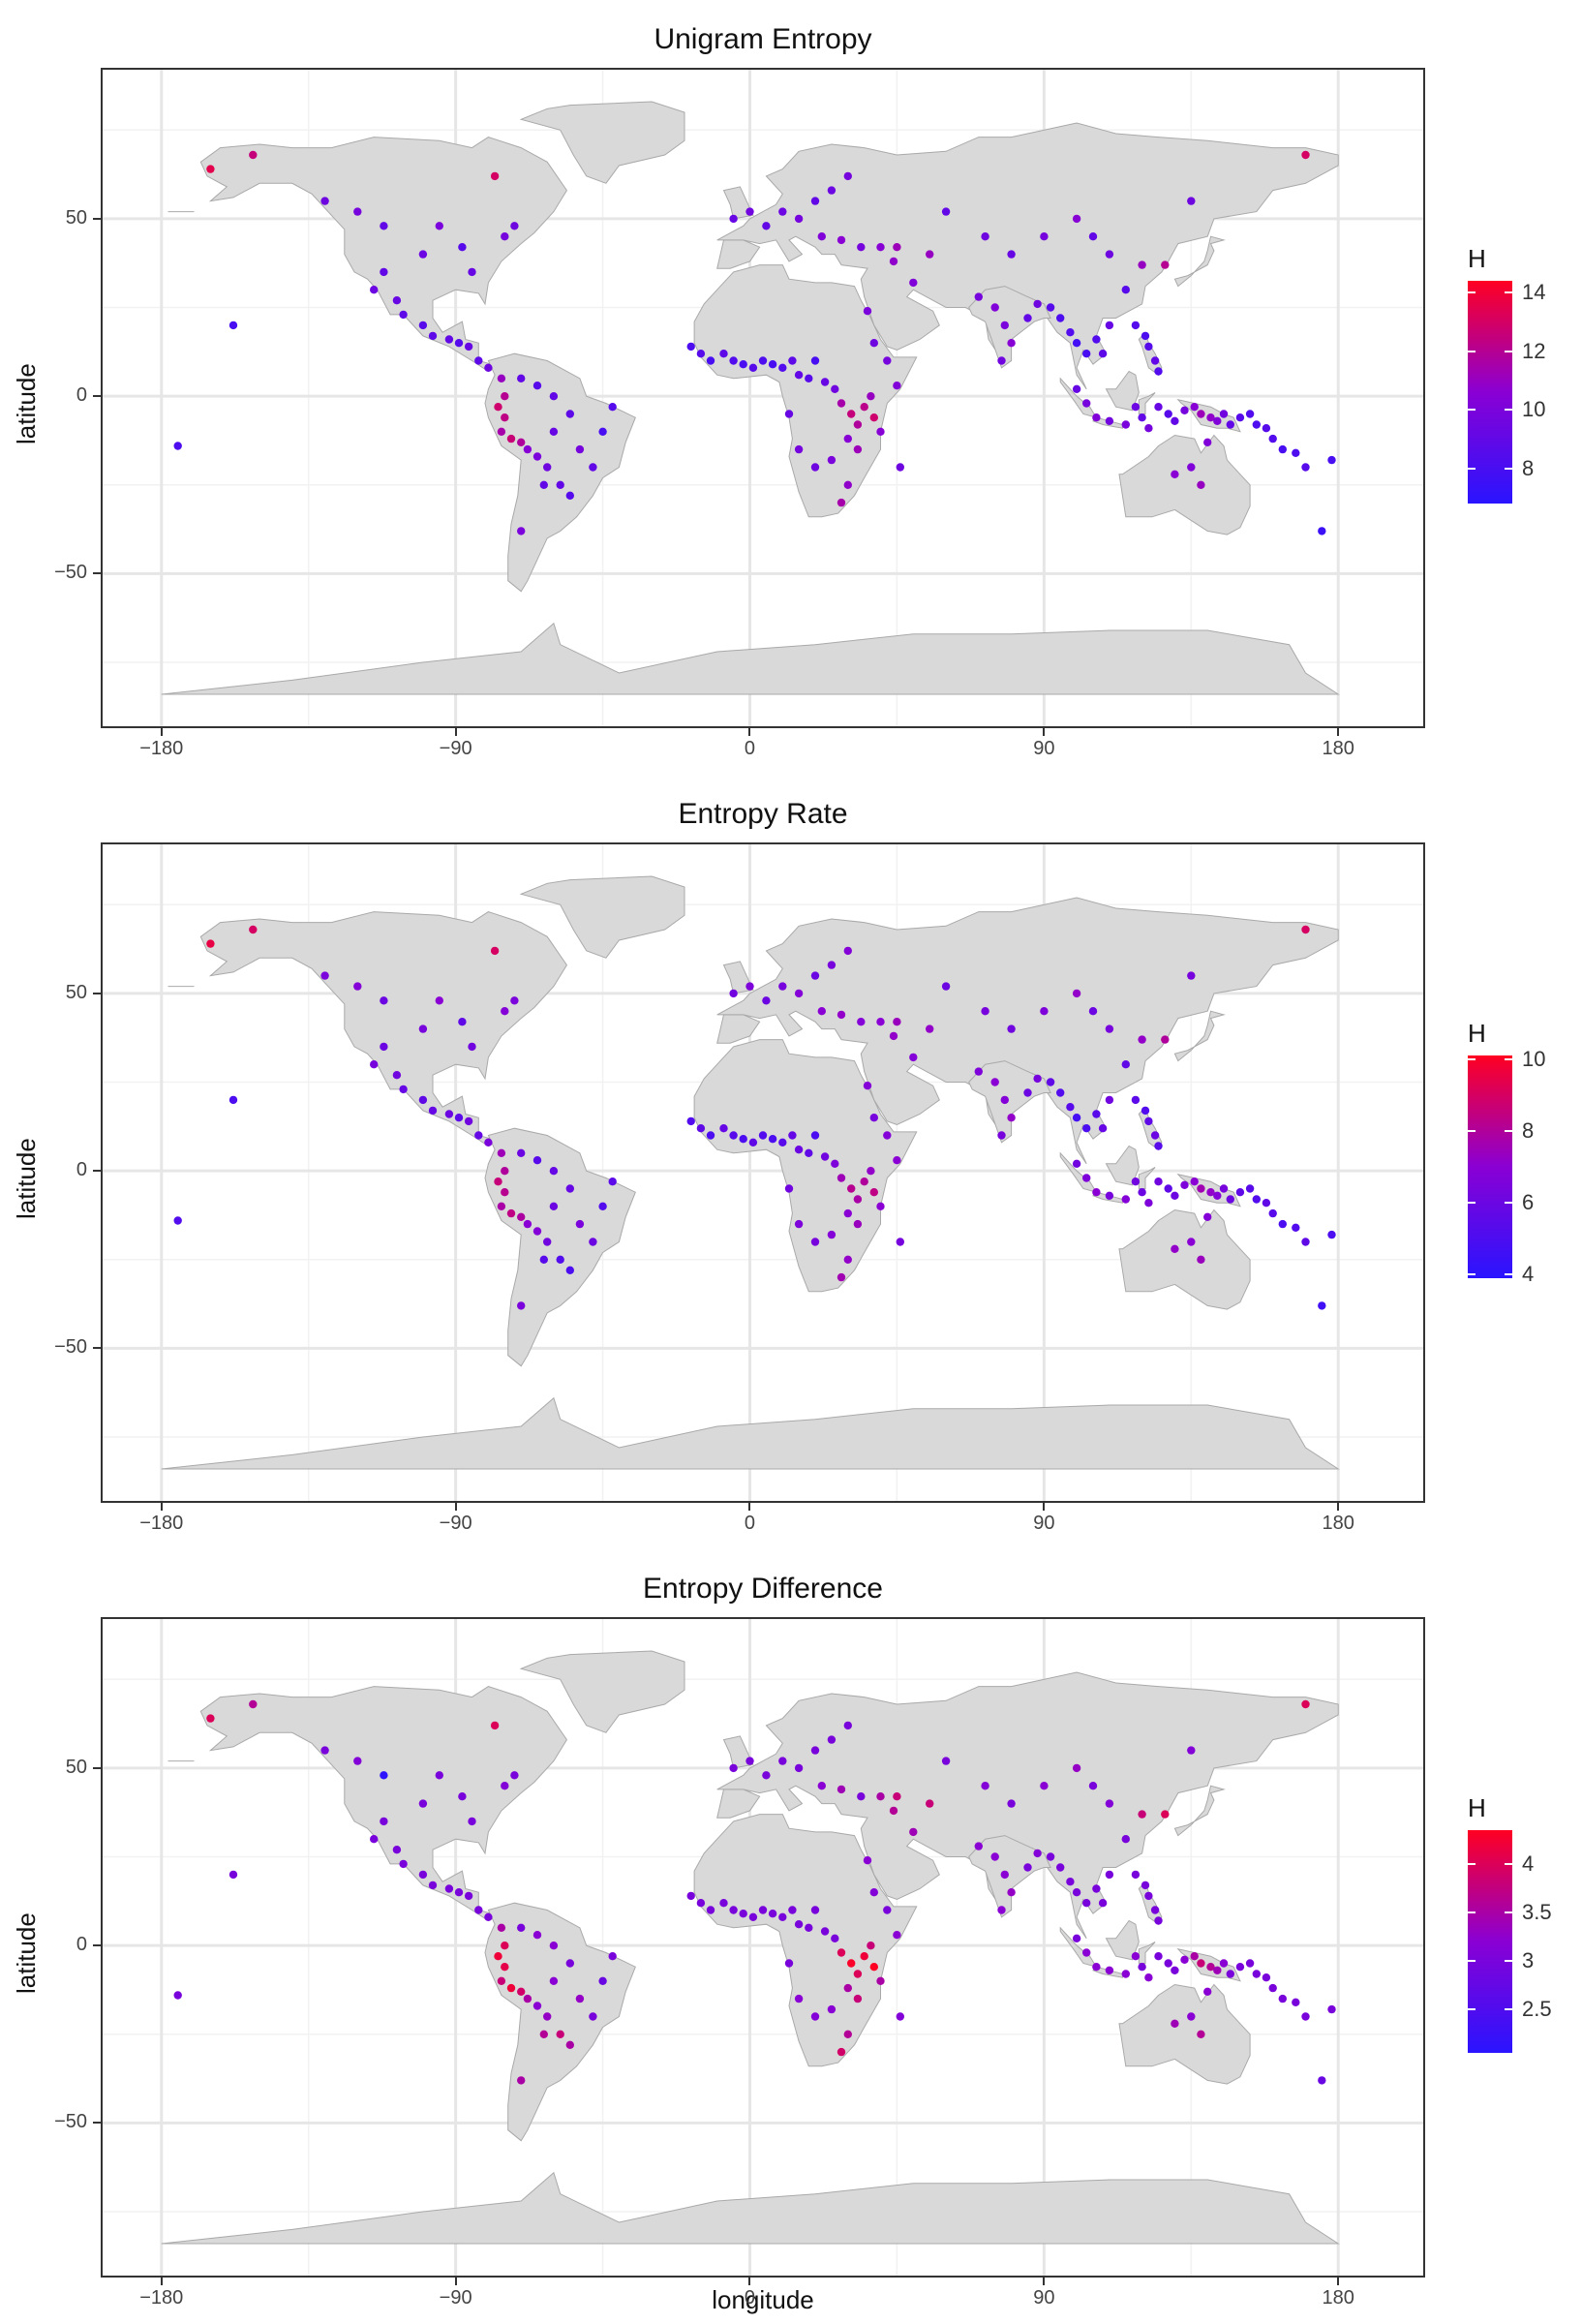 The height and width of the screenshot is (2324, 1582). What do you see at coordinates (26, 1953) in the screenshot?
I see `y-axis-title: latitude` at bounding box center [26, 1953].